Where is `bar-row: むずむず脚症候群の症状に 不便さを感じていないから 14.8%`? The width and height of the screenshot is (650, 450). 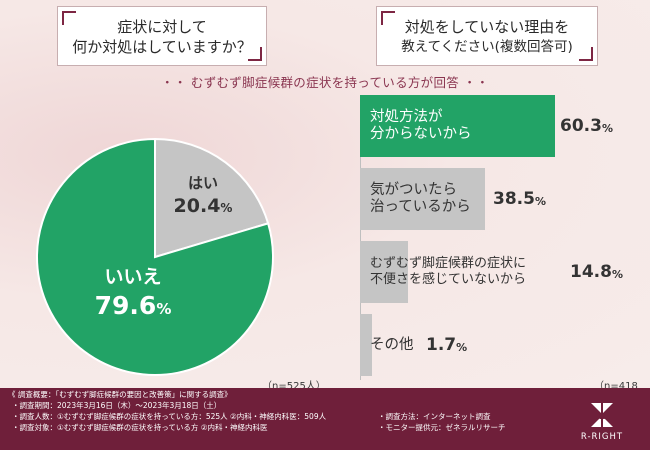 bar-row: むずむず脚症候群の症状に 不便さを感じていないから 14.8% is located at coordinates (502, 272).